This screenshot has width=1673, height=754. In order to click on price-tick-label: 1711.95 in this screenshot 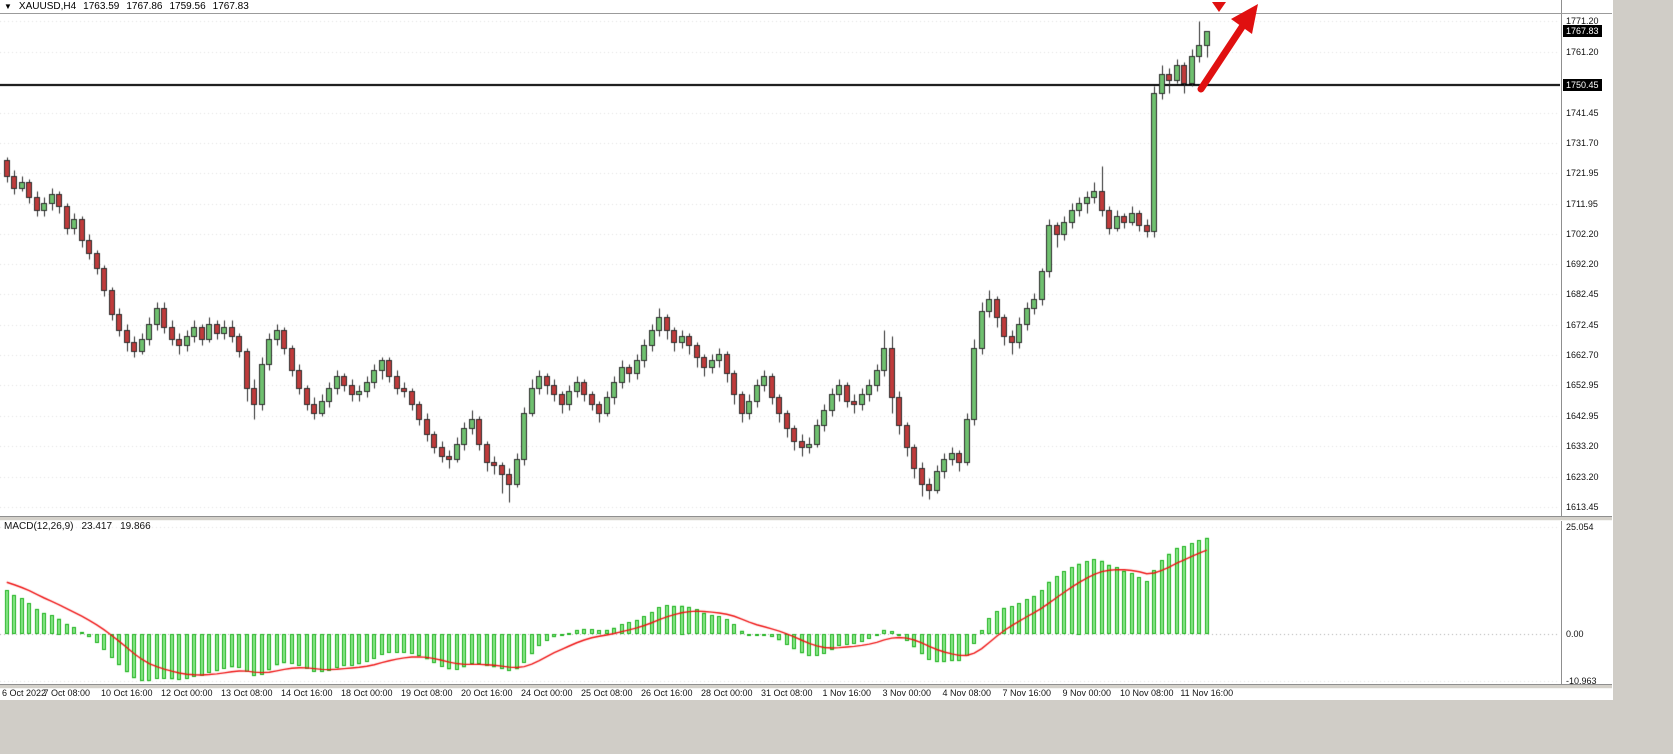, I will do `click(1582, 203)`.